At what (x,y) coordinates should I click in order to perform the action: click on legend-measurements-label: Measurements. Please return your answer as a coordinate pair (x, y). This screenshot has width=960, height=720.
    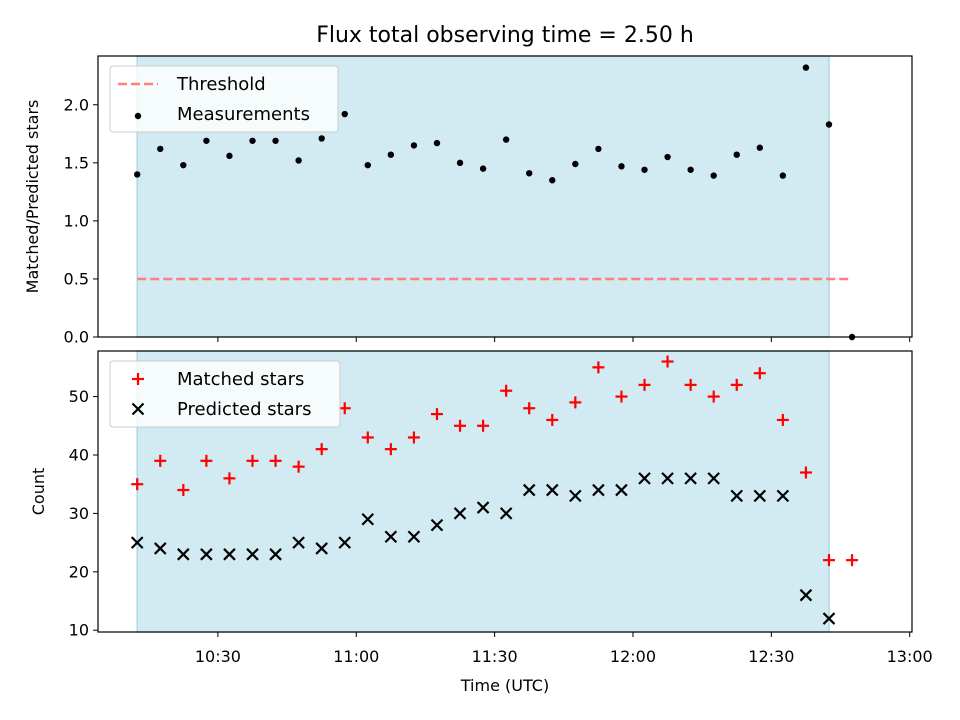
    Looking at the image, I should click on (243, 114).